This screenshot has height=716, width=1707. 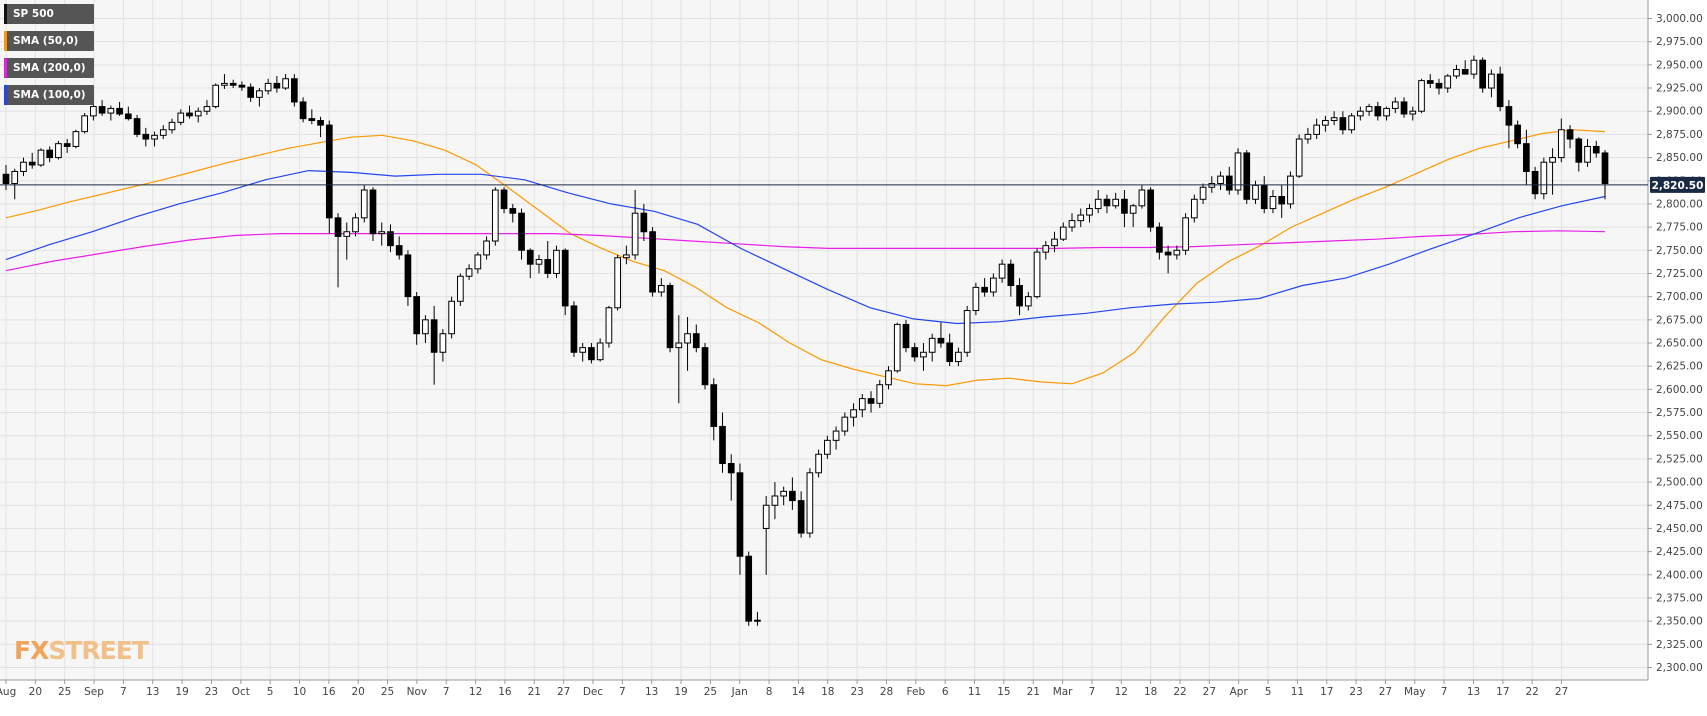 I want to click on y-tick-label: 2,525.00, so click(x=1679, y=459).